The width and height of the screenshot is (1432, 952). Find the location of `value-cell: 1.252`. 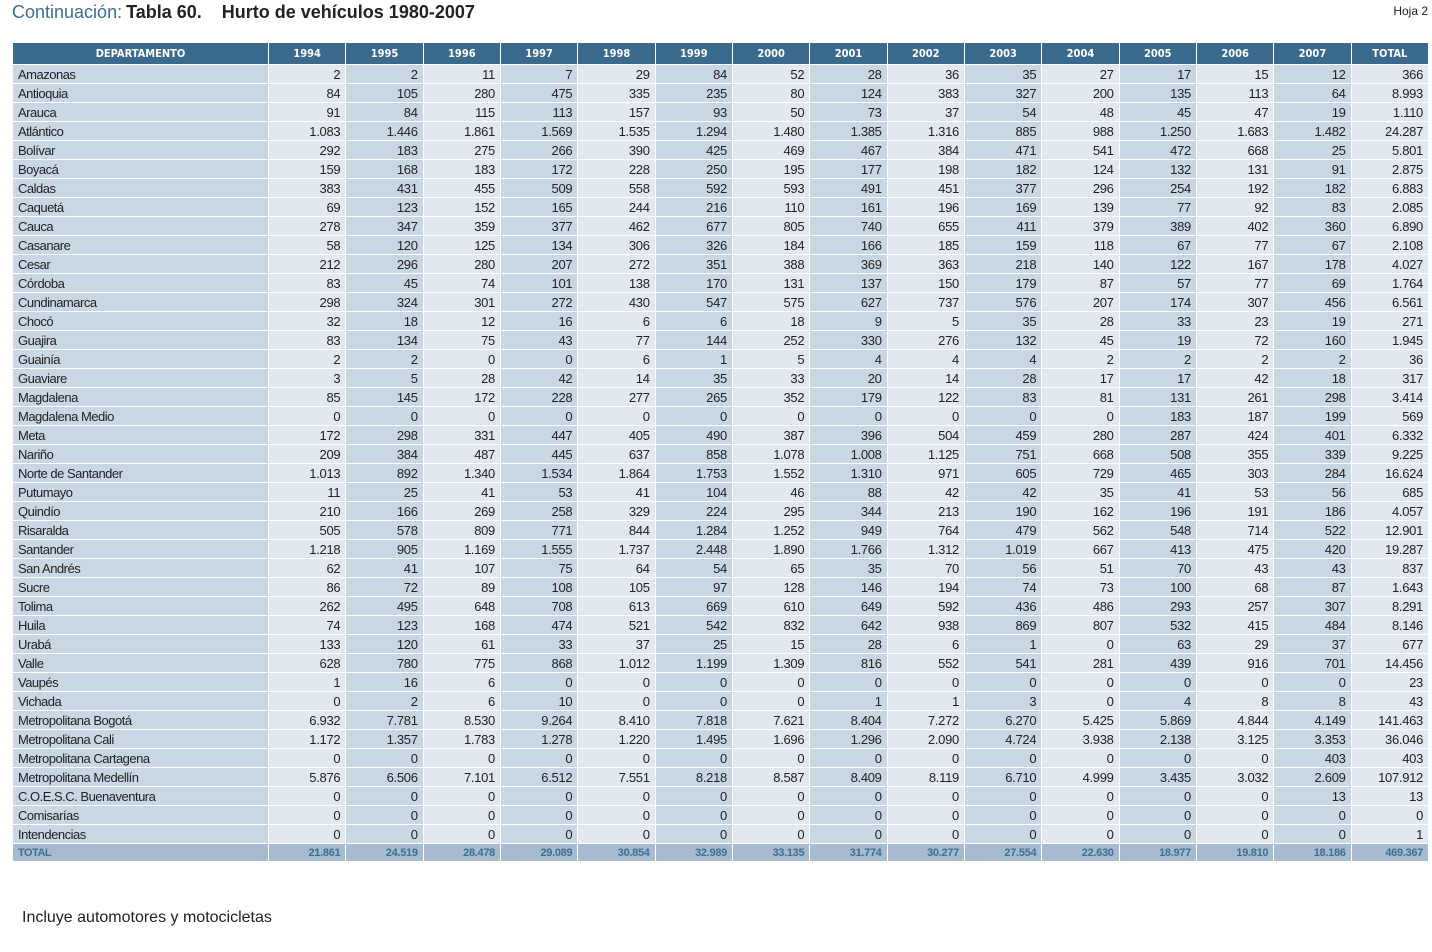

value-cell: 1.252 is located at coordinates (771, 530).